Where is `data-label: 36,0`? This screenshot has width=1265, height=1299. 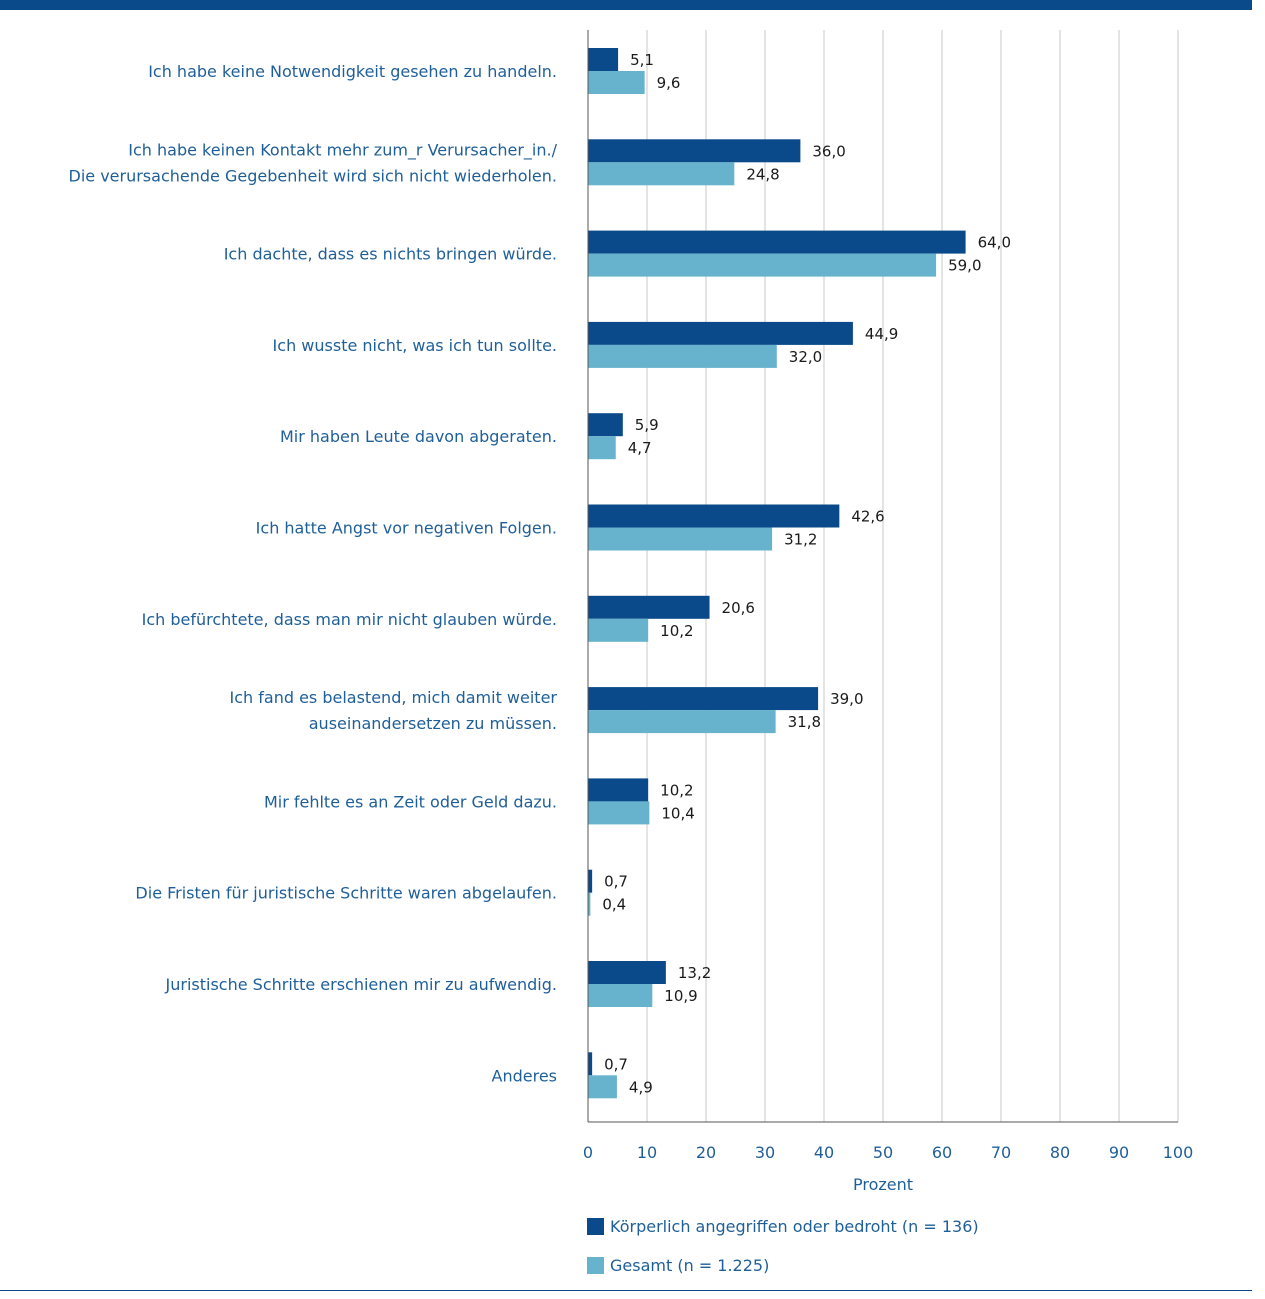
data-label: 36,0 is located at coordinates (828, 151).